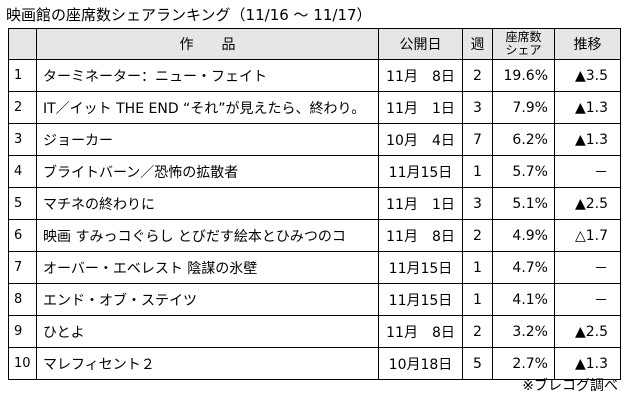  What do you see at coordinates (207, 75) in the screenshot?
I see `film-title-cell: ターミネーター：ニュー・フェイト` at bounding box center [207, 75].